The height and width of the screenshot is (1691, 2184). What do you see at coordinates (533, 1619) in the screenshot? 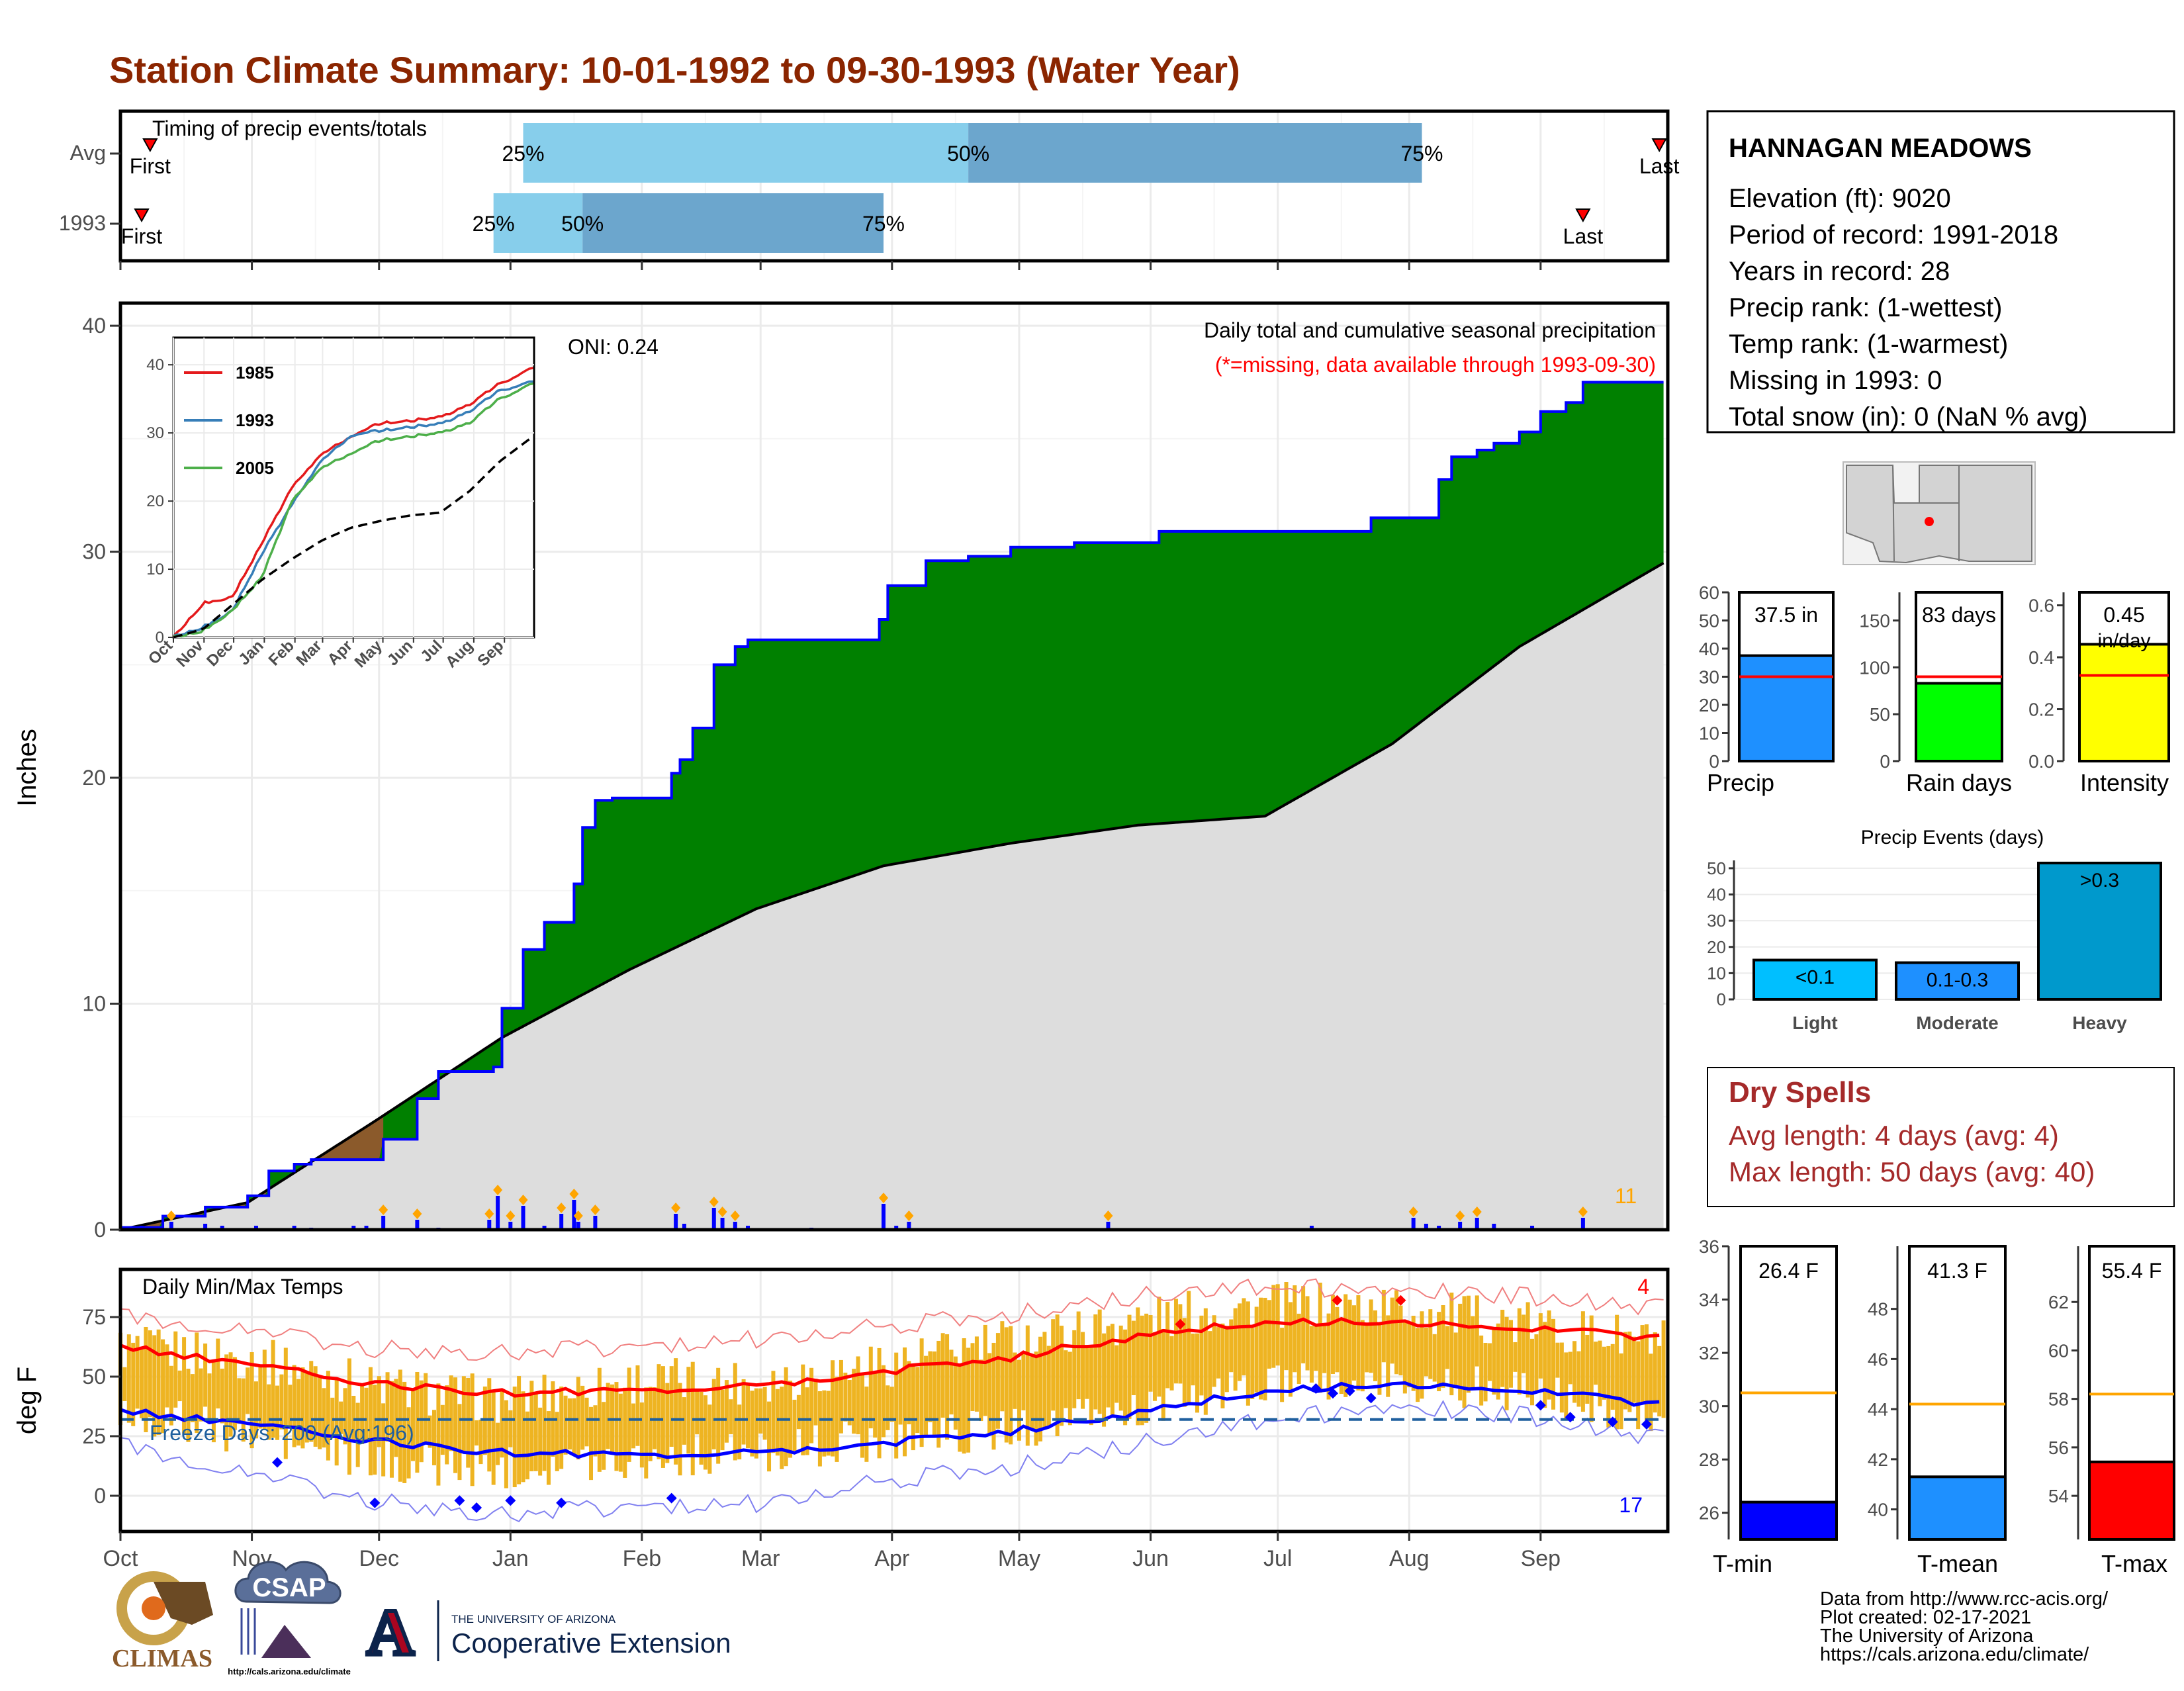
I see `ua-logo-small: THE UNIVERSITY OF ARIZONA` at bounding box center [533, 1619].